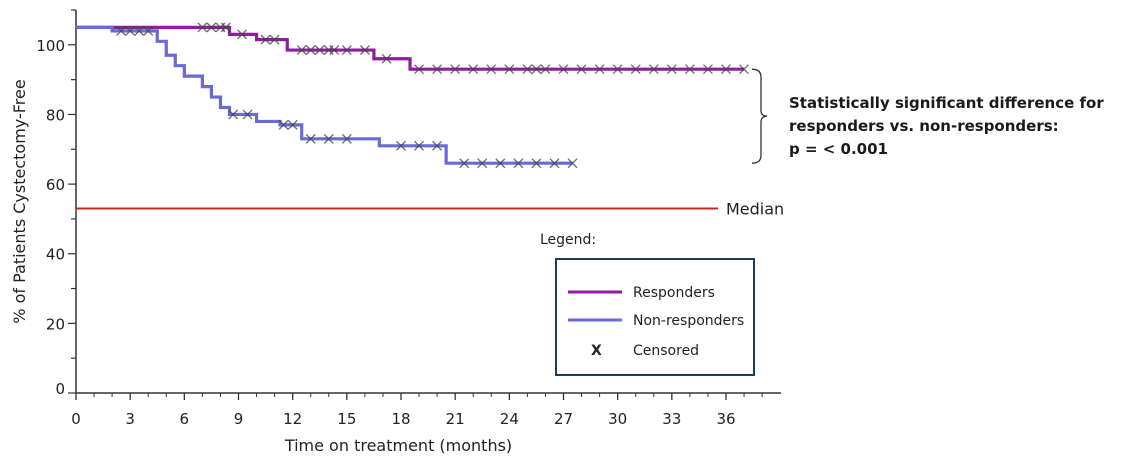 The image size is (1128, 461). Describe the element at coordinates (60, 389) in the screenshot. I see `y-tick-label: 0` at that location.